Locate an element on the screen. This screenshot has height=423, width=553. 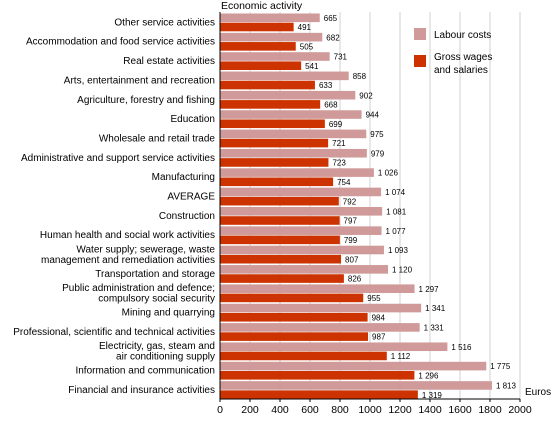
data-label-labour-costs-17: 1 516 is located at coordinates (461, 347).